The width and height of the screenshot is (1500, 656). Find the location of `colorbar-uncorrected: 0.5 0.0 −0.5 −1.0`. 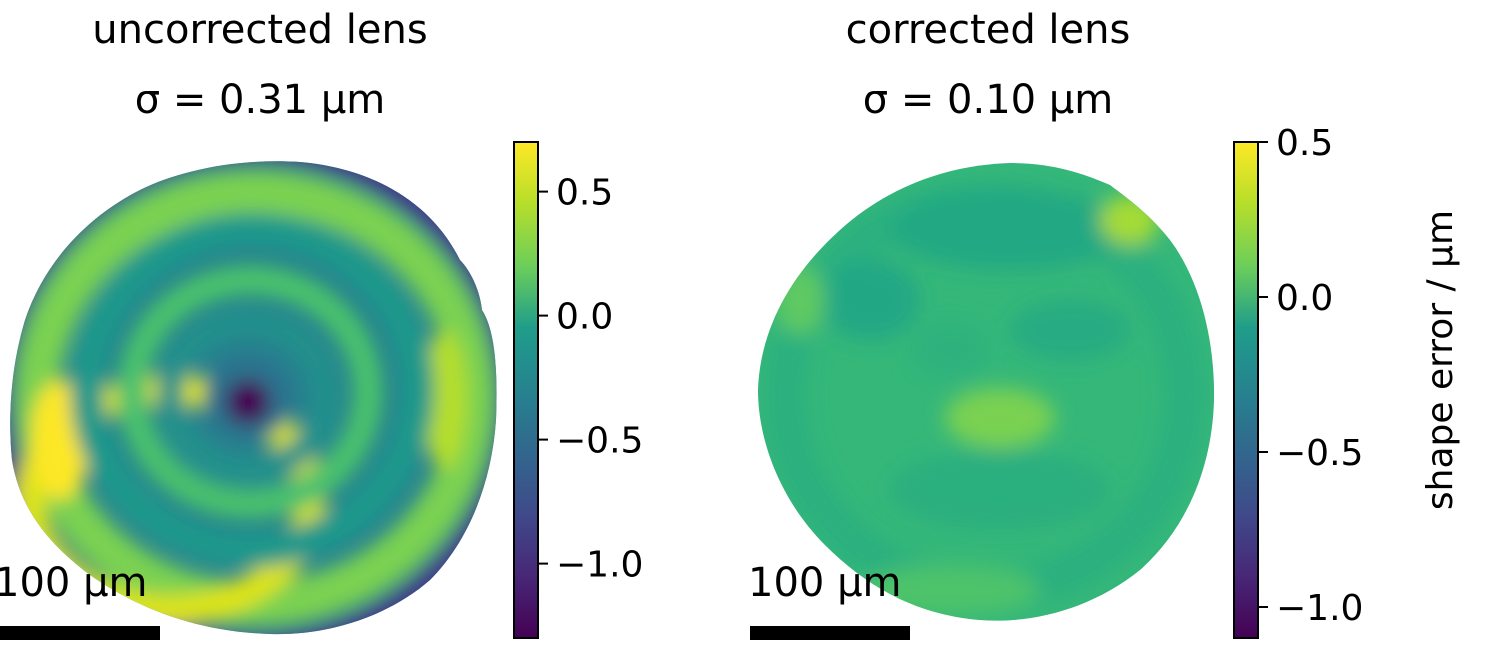

colorbar-uncorrected: 0.5 0.0 −0.5 −1.0 is located at coordinates (578, 390).